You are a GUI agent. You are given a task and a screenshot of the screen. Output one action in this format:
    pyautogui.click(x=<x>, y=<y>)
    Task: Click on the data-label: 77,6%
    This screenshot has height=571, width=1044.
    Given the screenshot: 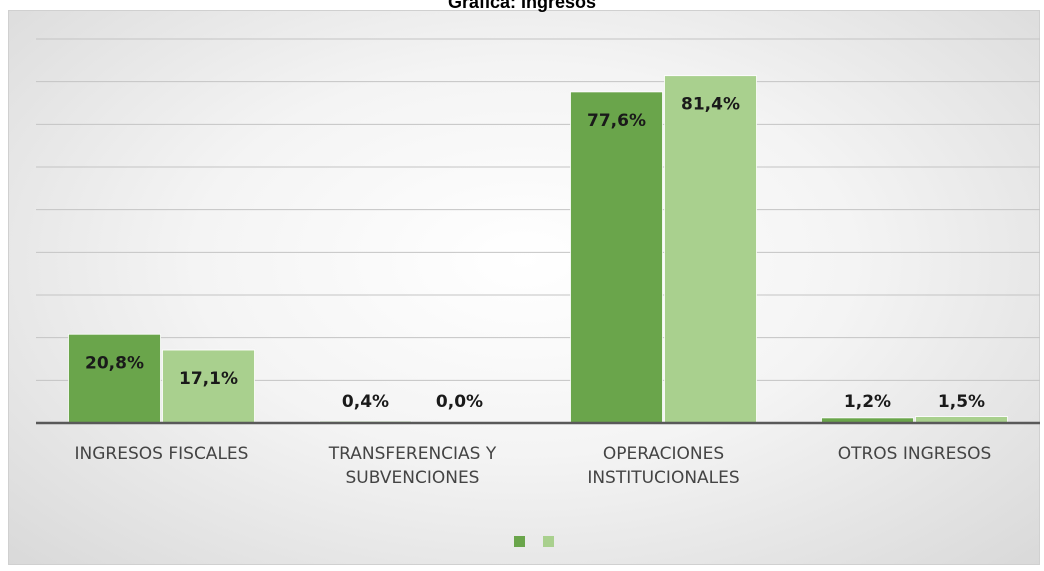 What is the action you would take?
    pyautogui.click(x=616, y=121)
    